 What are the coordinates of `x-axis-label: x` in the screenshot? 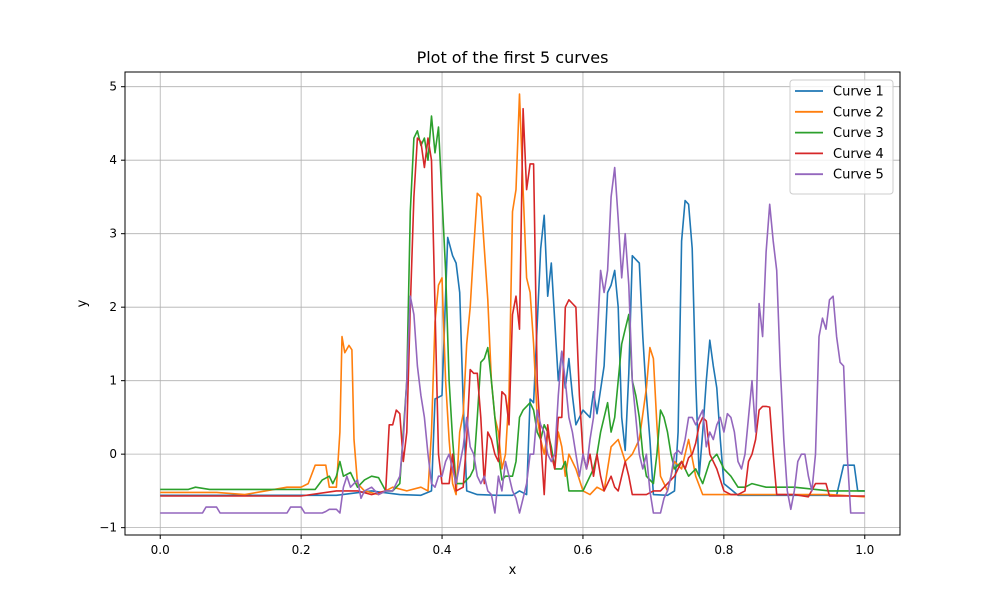 It's located at (513, 570).